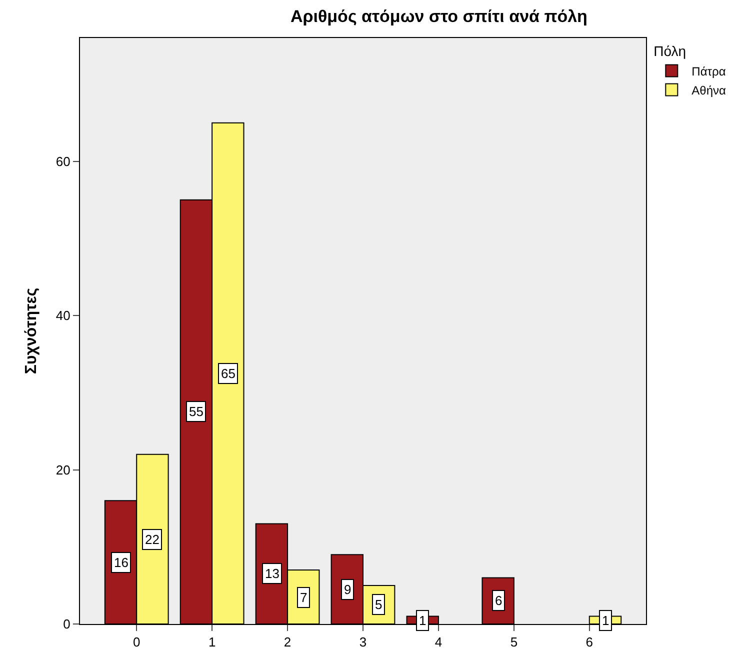  What do you see at coordinates (31, 331) in the screenshot?
I see `y-axis-title: Συχνότητες` at bounding box center [31, 331].